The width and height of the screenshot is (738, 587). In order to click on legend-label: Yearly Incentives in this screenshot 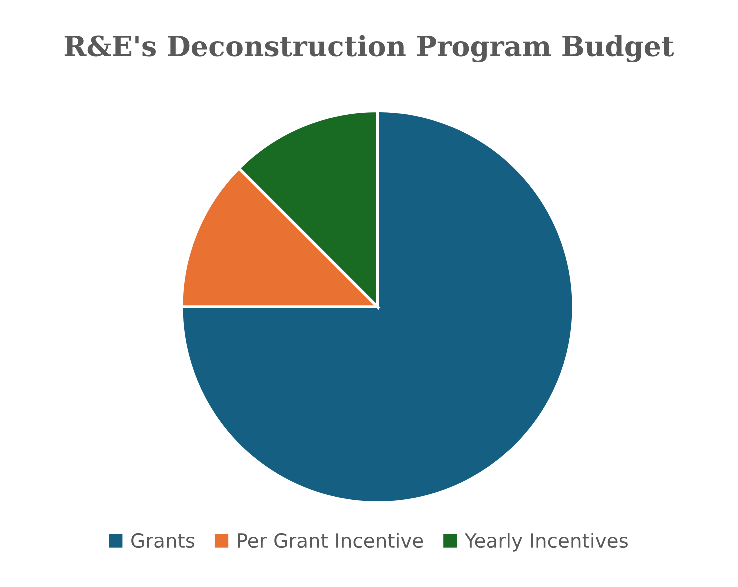, I will do `click(546, 542)`.